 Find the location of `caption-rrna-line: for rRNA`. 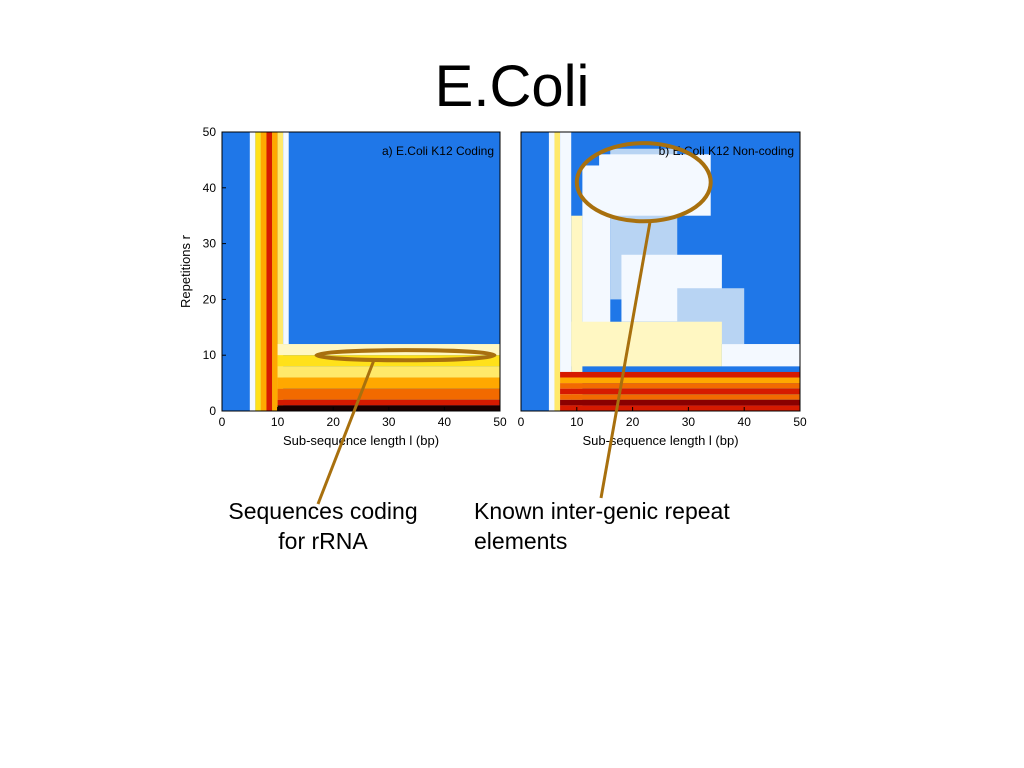

caption-rrna-line: for rRNA is located at coordinates (323, 541).